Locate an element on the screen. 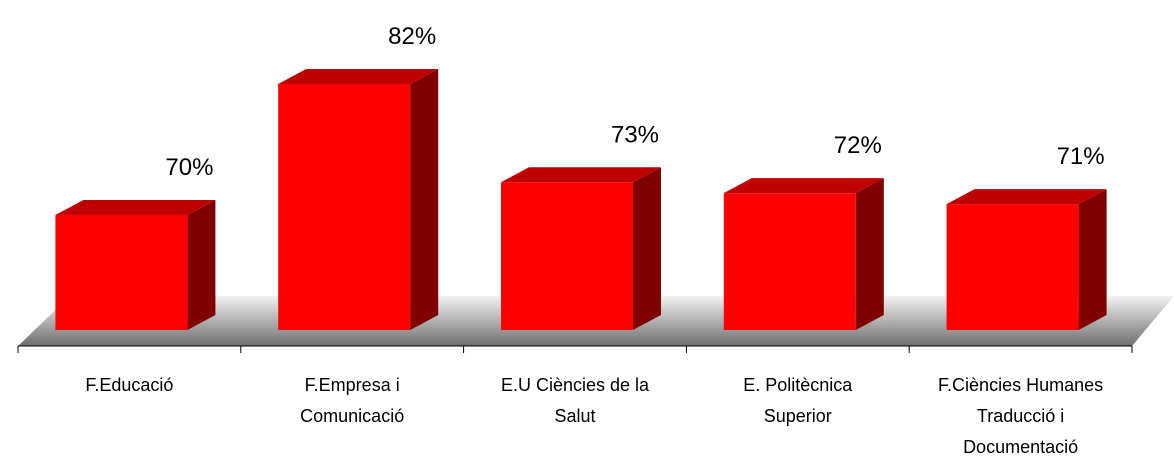 This screenshot has height=467, width=1174. value-label: 73% is located at coordinates (635, 134).